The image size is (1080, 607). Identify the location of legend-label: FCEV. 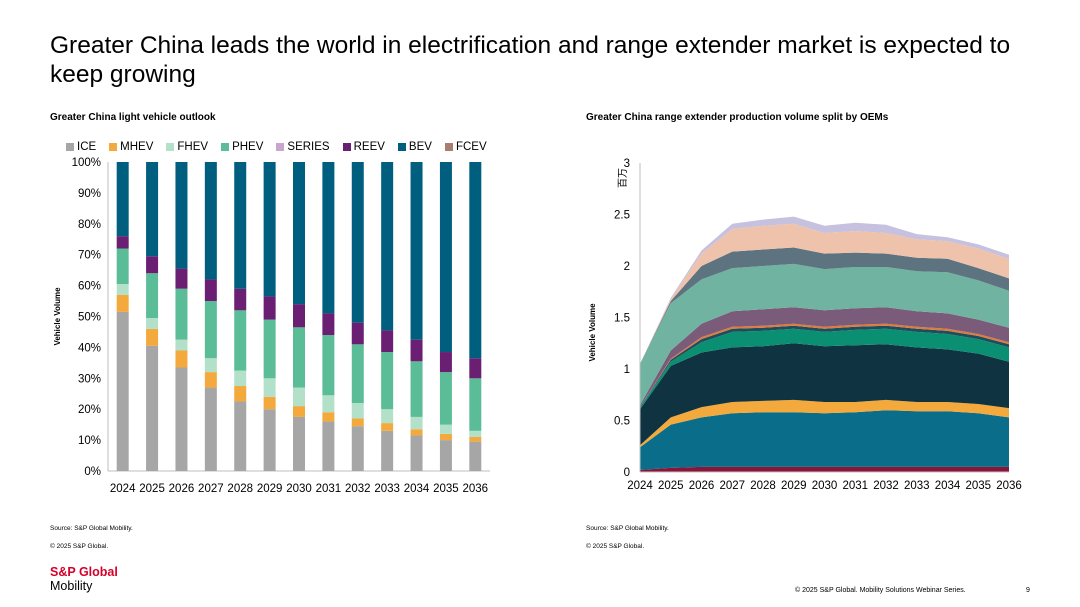
(471, 147).